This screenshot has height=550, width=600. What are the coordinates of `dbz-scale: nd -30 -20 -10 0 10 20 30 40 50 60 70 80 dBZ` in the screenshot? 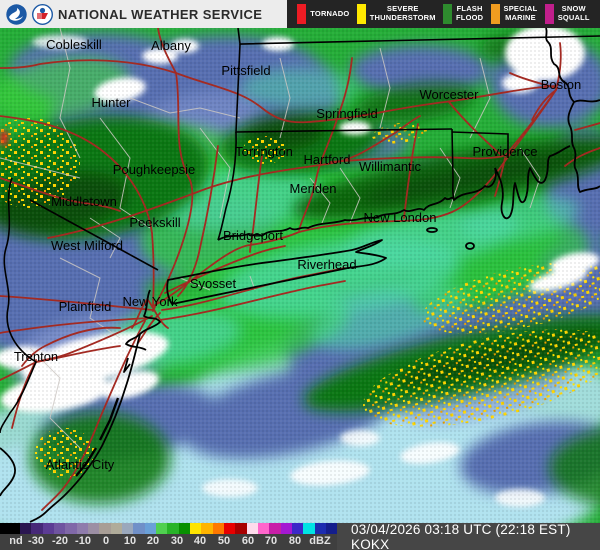 It's located at (169, 536).